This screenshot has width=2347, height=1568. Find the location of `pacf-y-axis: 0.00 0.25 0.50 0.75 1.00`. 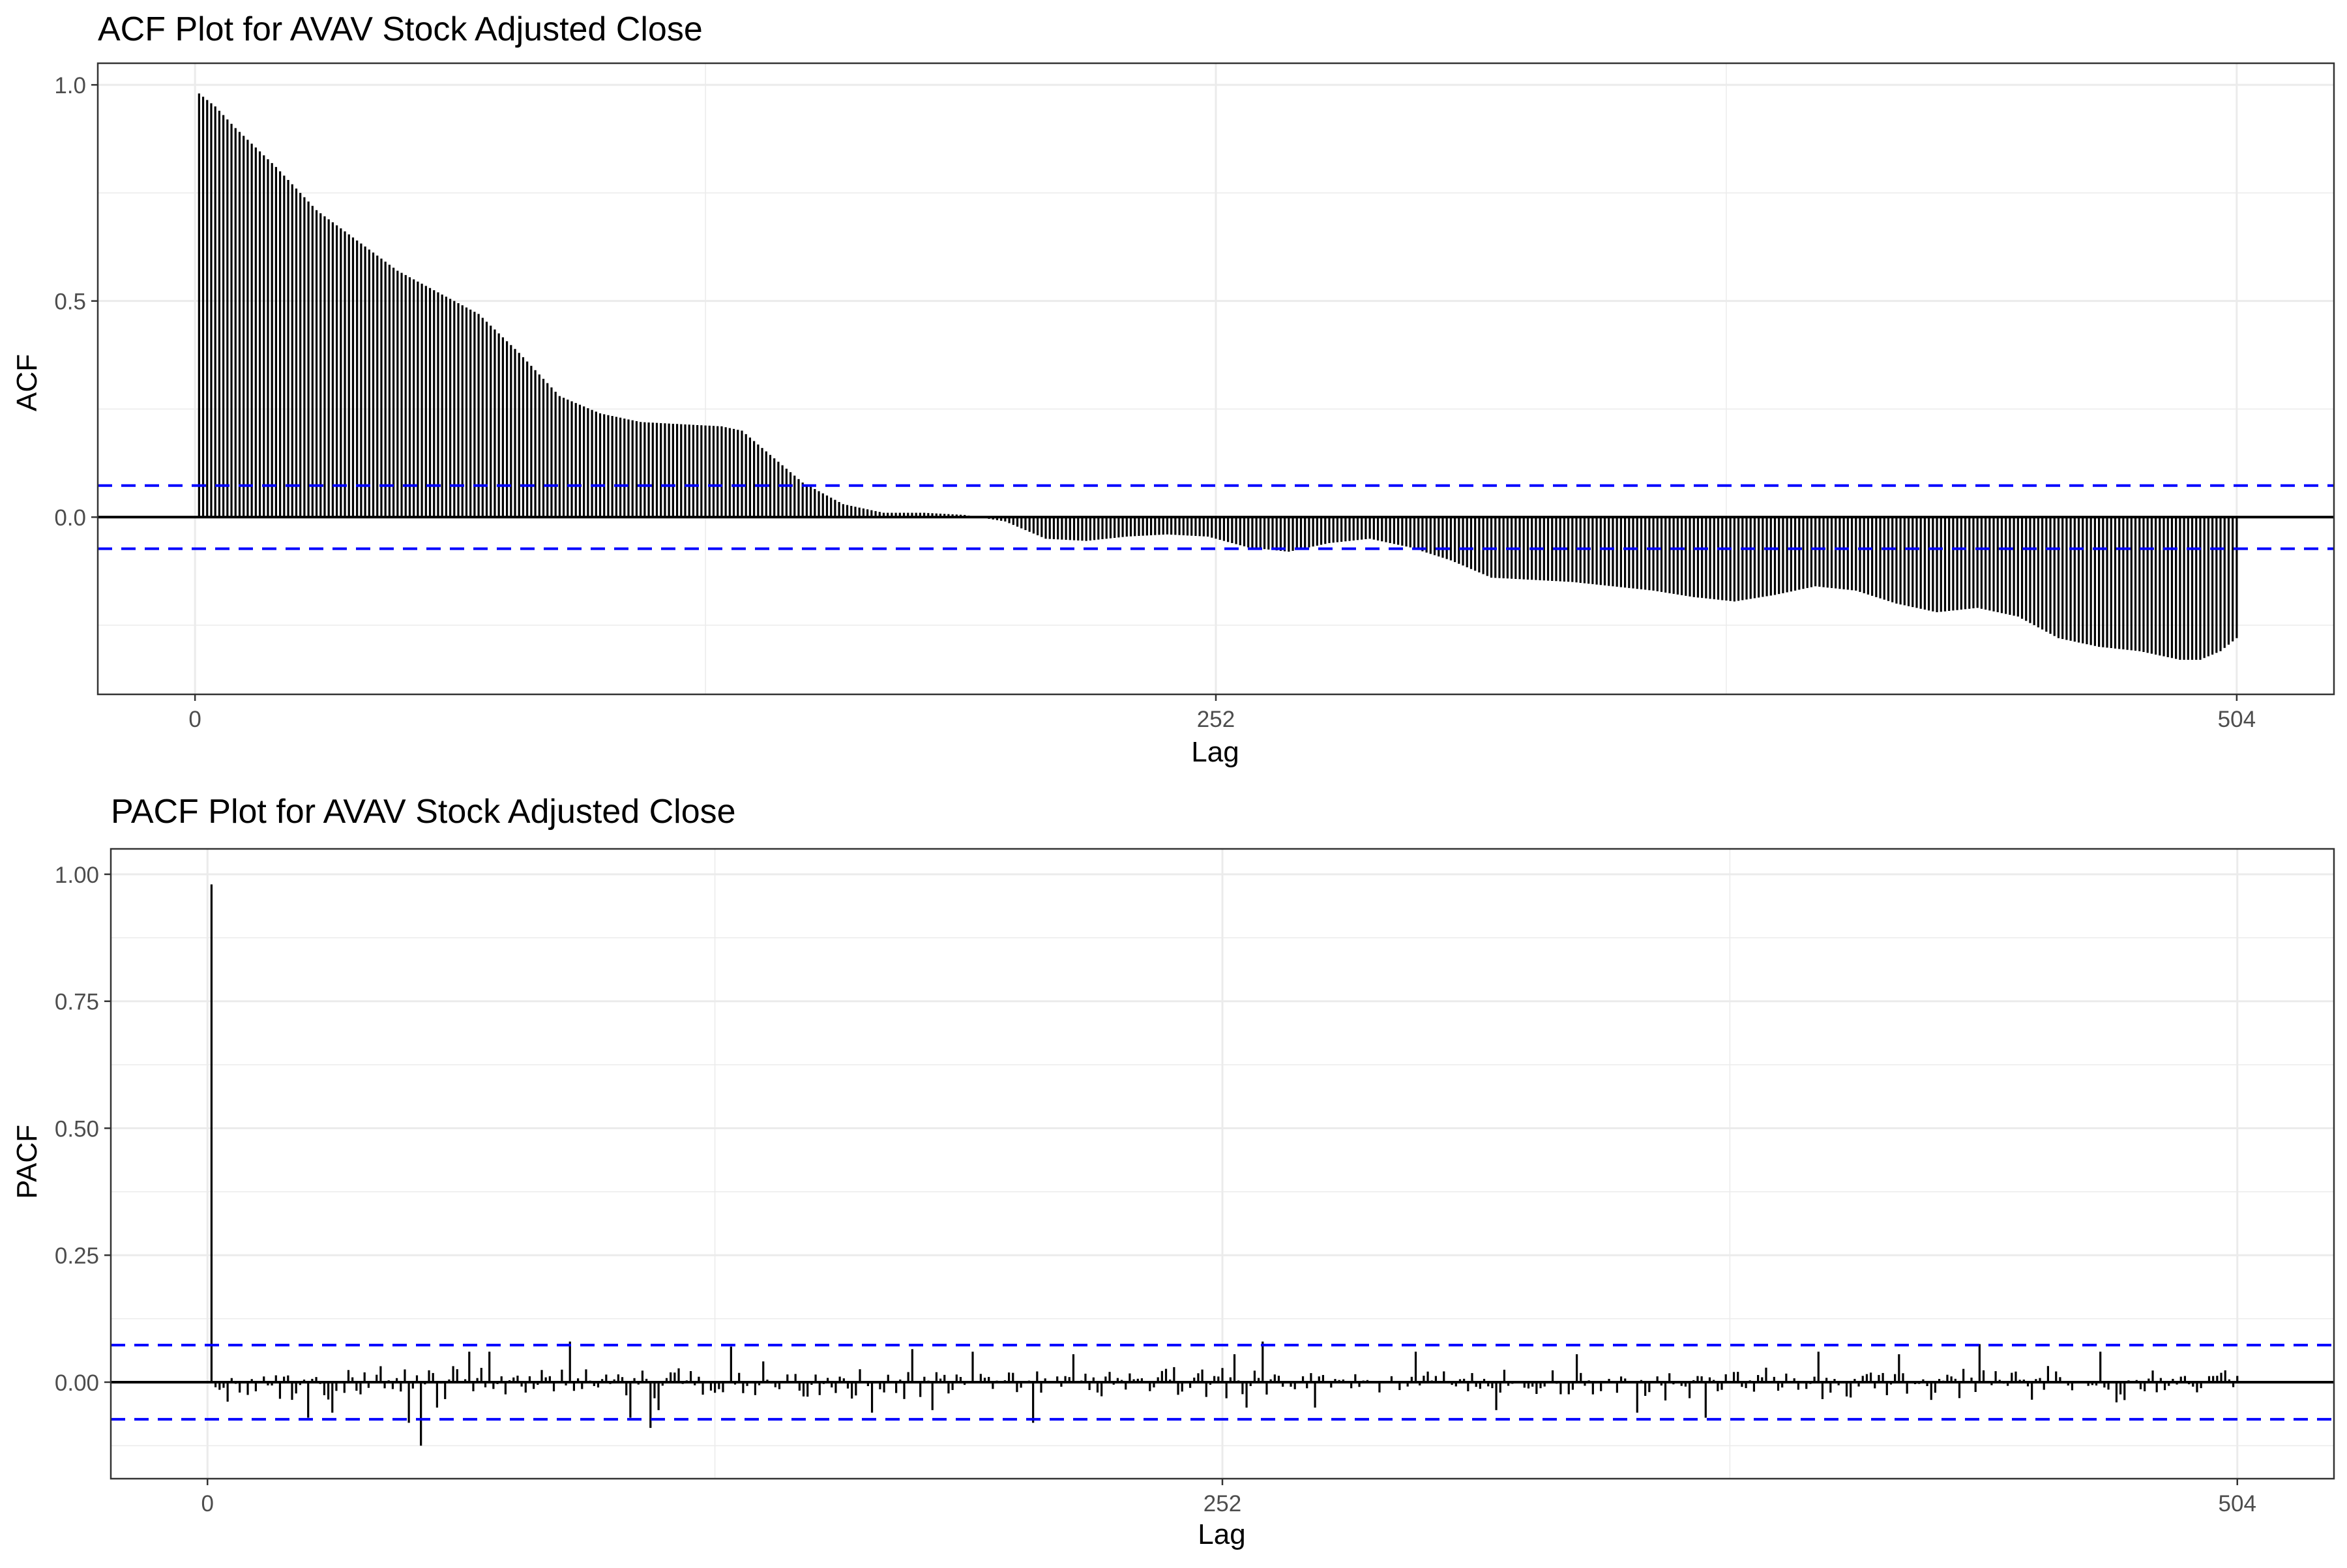

pacf-y-axis: 0.00 0.25 0.50 0.75 1.00 is located at coordinates (83, 1129).